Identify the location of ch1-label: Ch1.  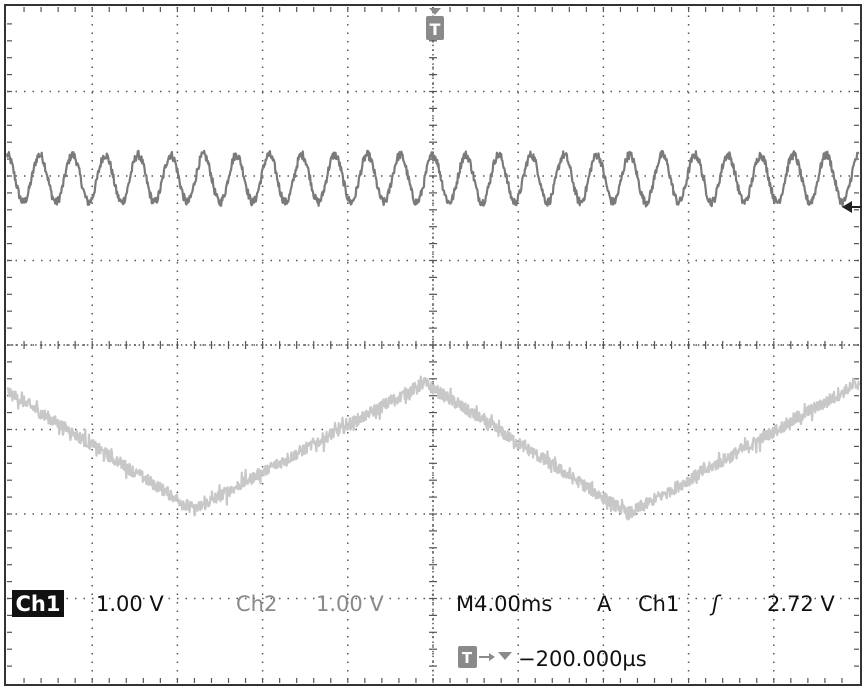
(38, 604).